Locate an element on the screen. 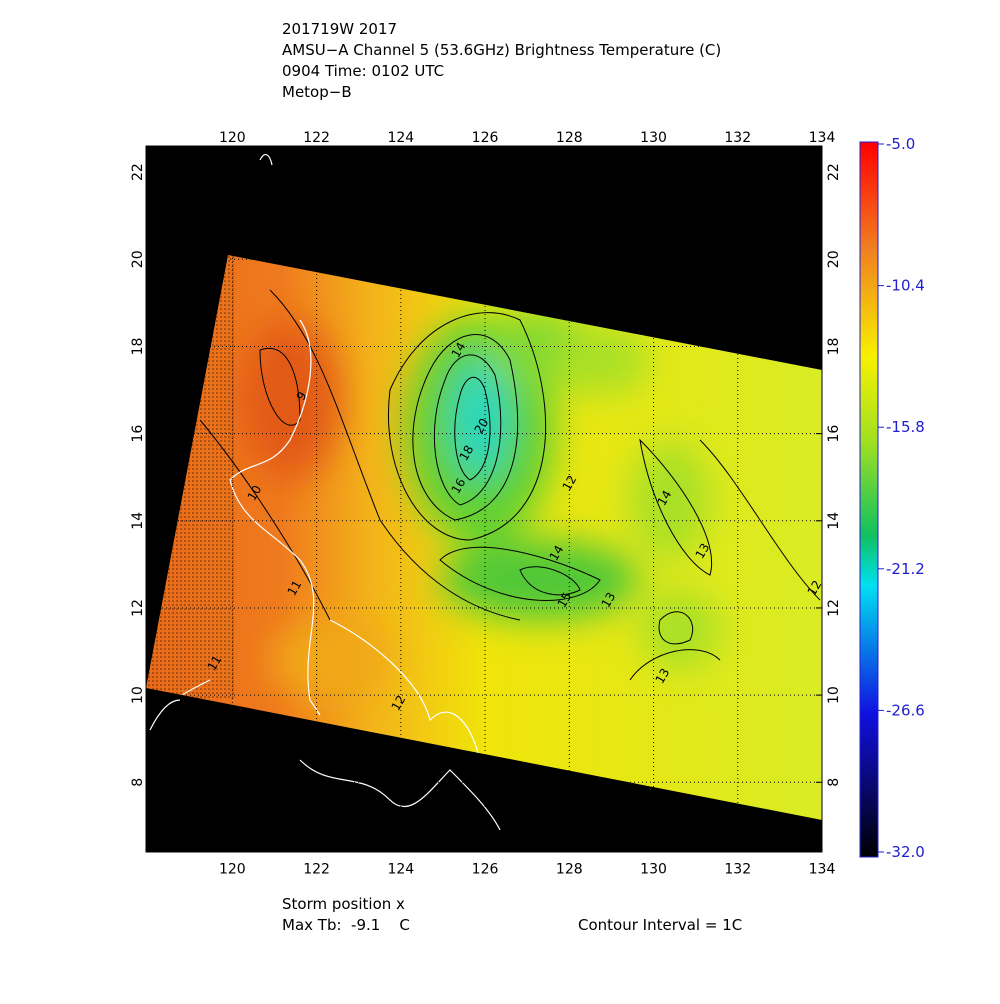 This screenshot has height=1004, width=1000. colorbar-label: -5.0 is located at coordinates (900, 144).